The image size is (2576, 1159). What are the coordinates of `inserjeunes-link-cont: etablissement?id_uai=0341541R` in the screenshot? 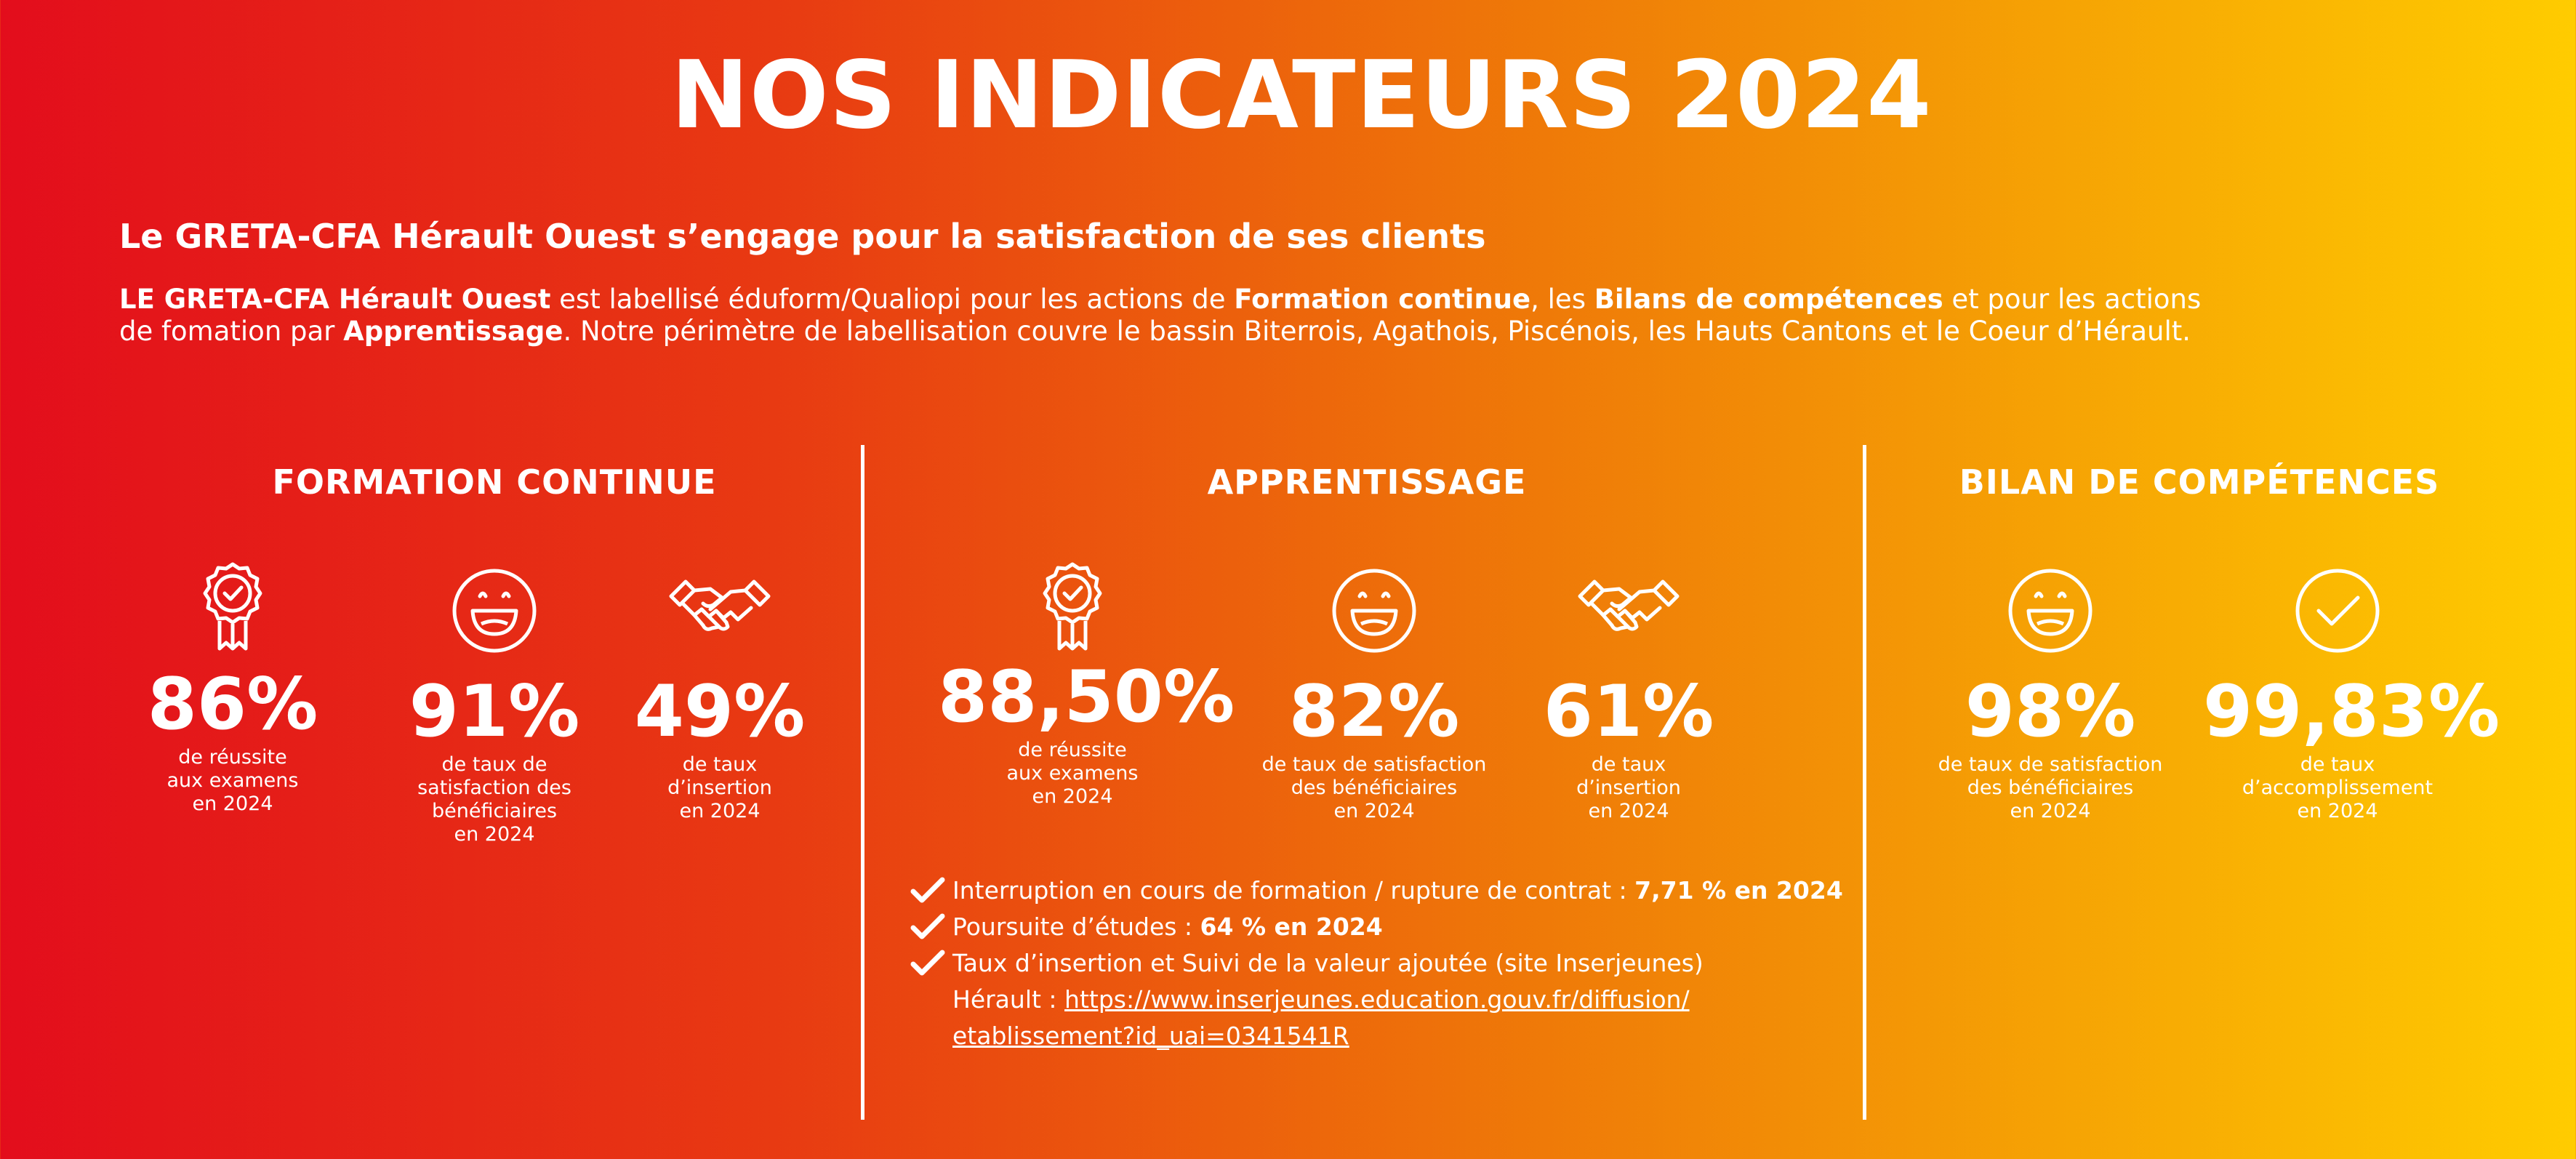 It's located at (1150, 1036).